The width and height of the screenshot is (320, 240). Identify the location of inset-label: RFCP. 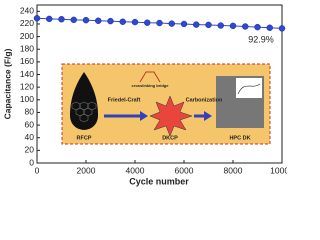
(84, 138).